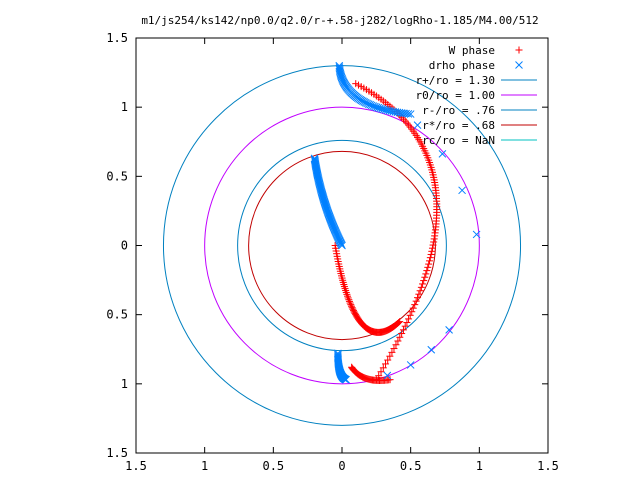 The height and width of the screenshot is (480, 640). What do you see at coordinates (455, 95) in the screenshot?
I see `legend-label: r0/ro = 1.00` at bounding box center [455, 95].